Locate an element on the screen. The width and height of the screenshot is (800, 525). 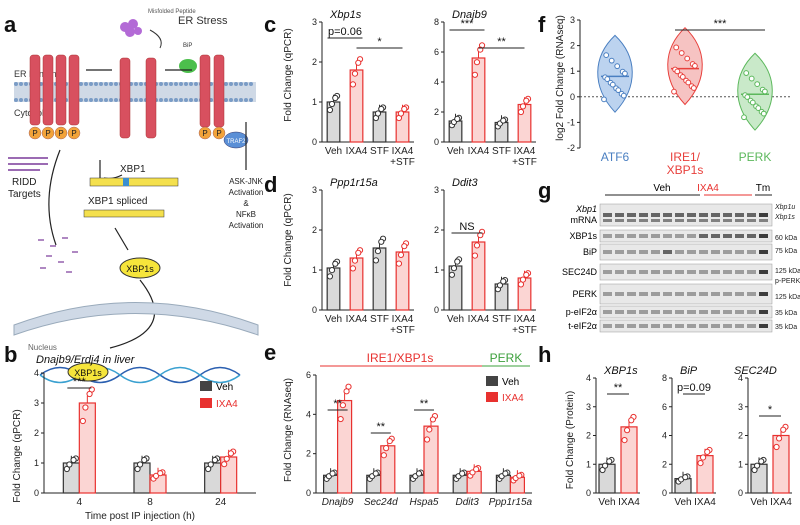
chart-title: XBP1s is located at coordinates (620, 371).